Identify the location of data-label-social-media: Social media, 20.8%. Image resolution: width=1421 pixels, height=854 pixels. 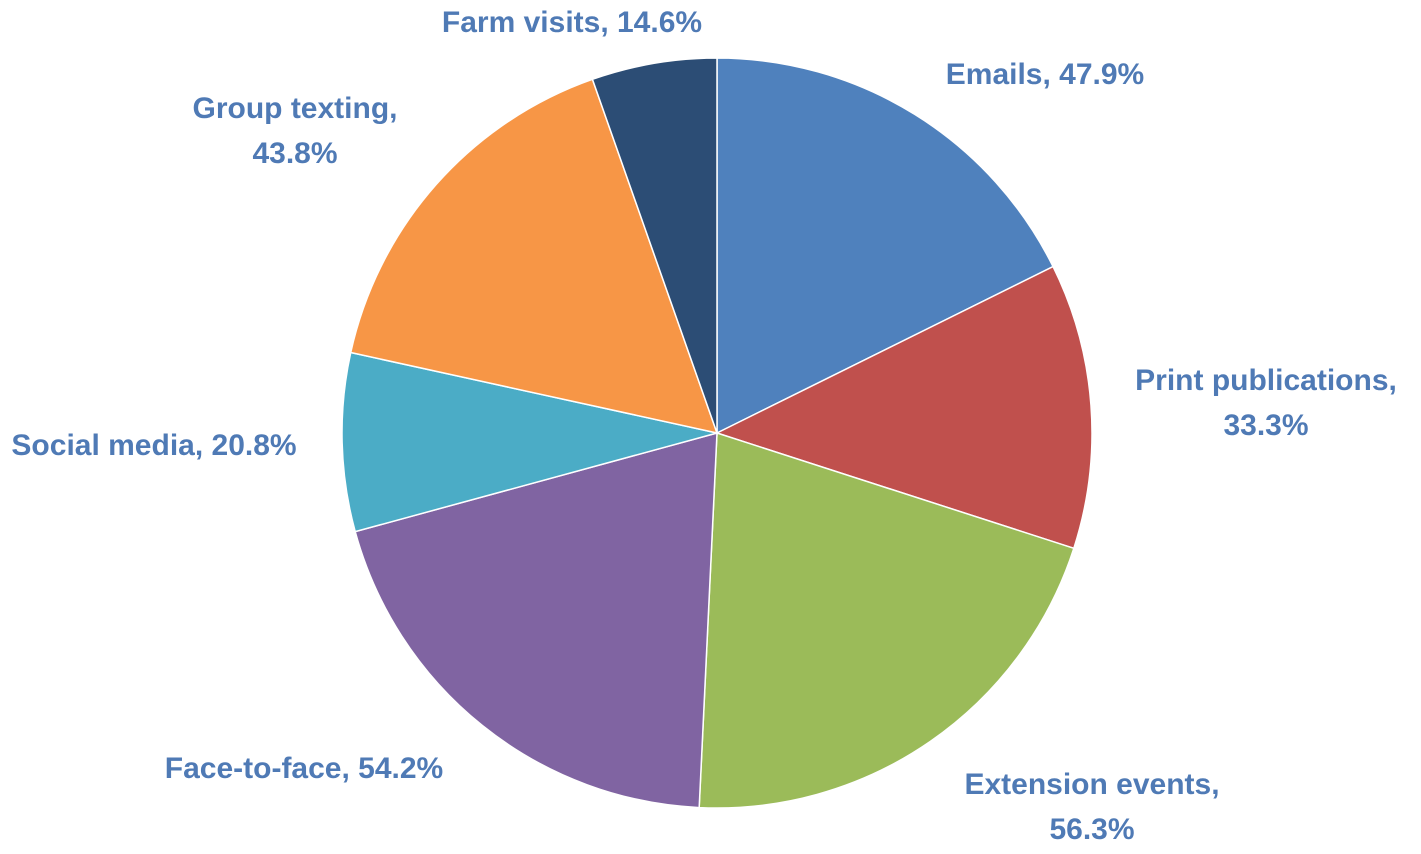
(153, 445).